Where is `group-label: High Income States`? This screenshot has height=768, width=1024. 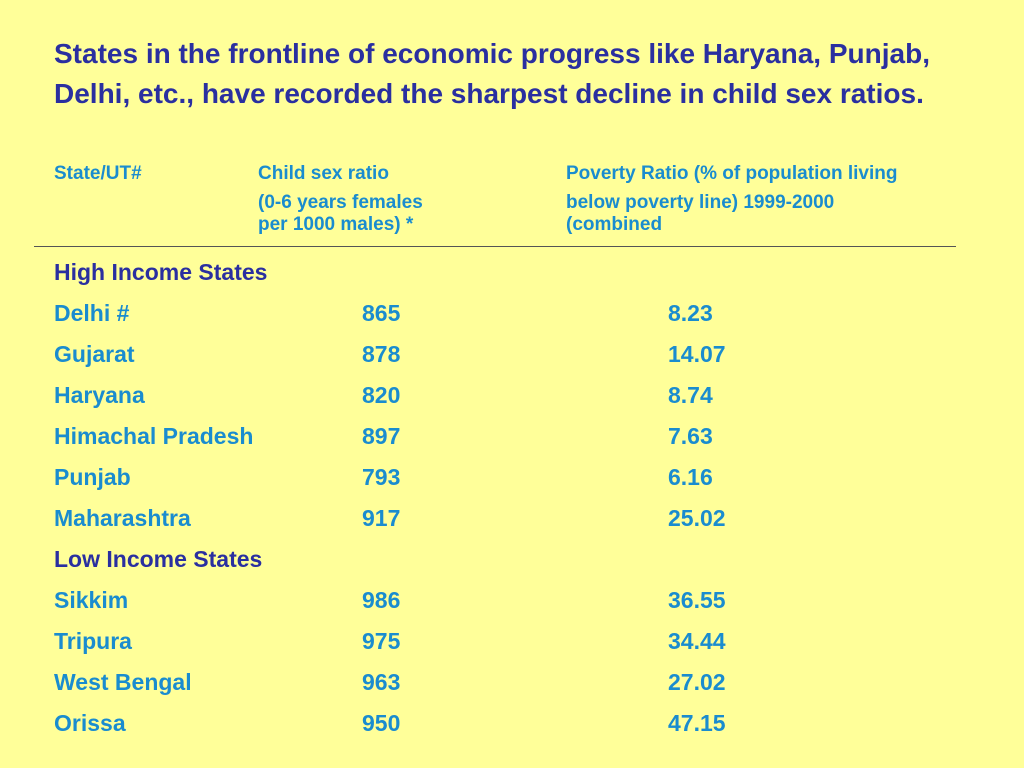
group-label: High Income States is located at coordinates (161, 272).